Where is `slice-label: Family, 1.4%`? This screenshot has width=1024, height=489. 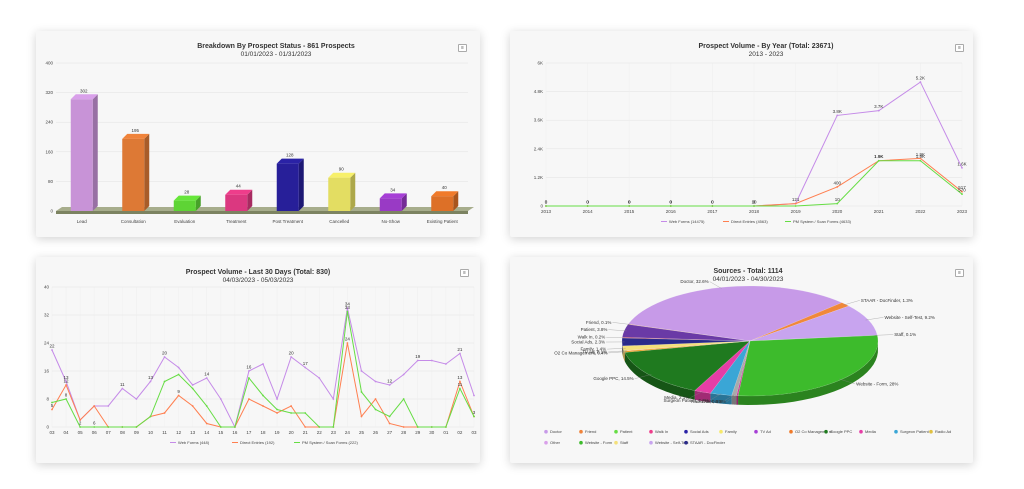
slice-label: Family, 1.4% is located at coordinates (594, 349).